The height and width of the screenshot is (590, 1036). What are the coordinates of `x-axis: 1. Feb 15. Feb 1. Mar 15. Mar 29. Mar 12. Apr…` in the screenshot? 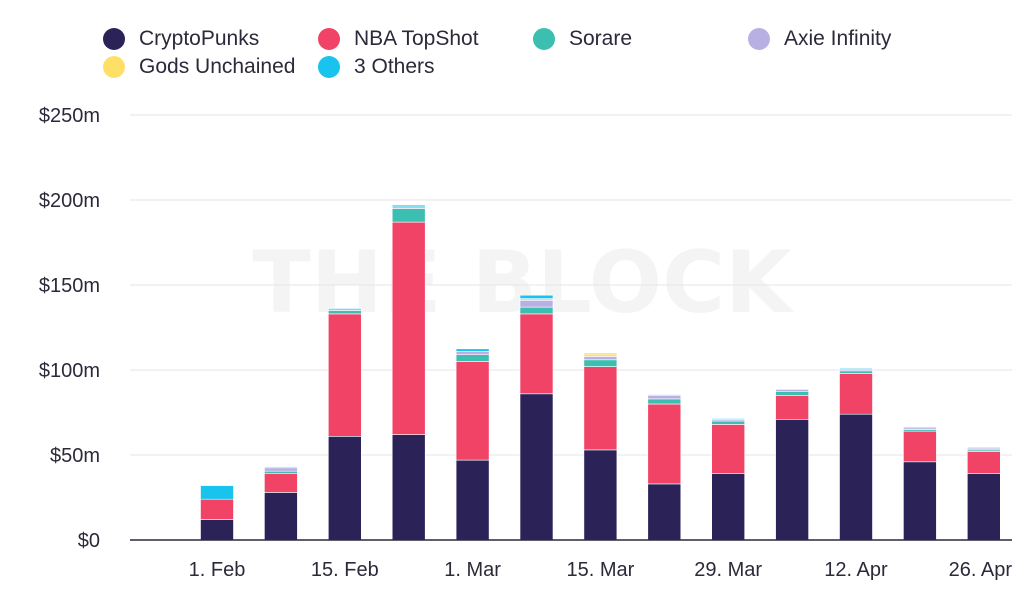 It's located at (601, 570).